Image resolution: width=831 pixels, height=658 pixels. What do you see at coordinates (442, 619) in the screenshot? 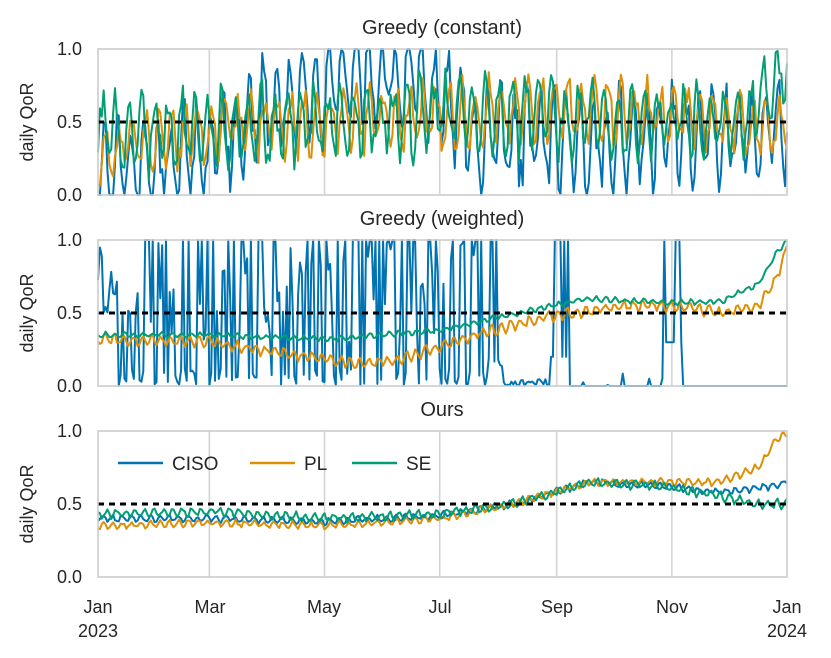
I see `x-axis-ticks: Jan 2023 Mar May Jul Sep Nov Jan 2024` at bounding box center [442, 619].